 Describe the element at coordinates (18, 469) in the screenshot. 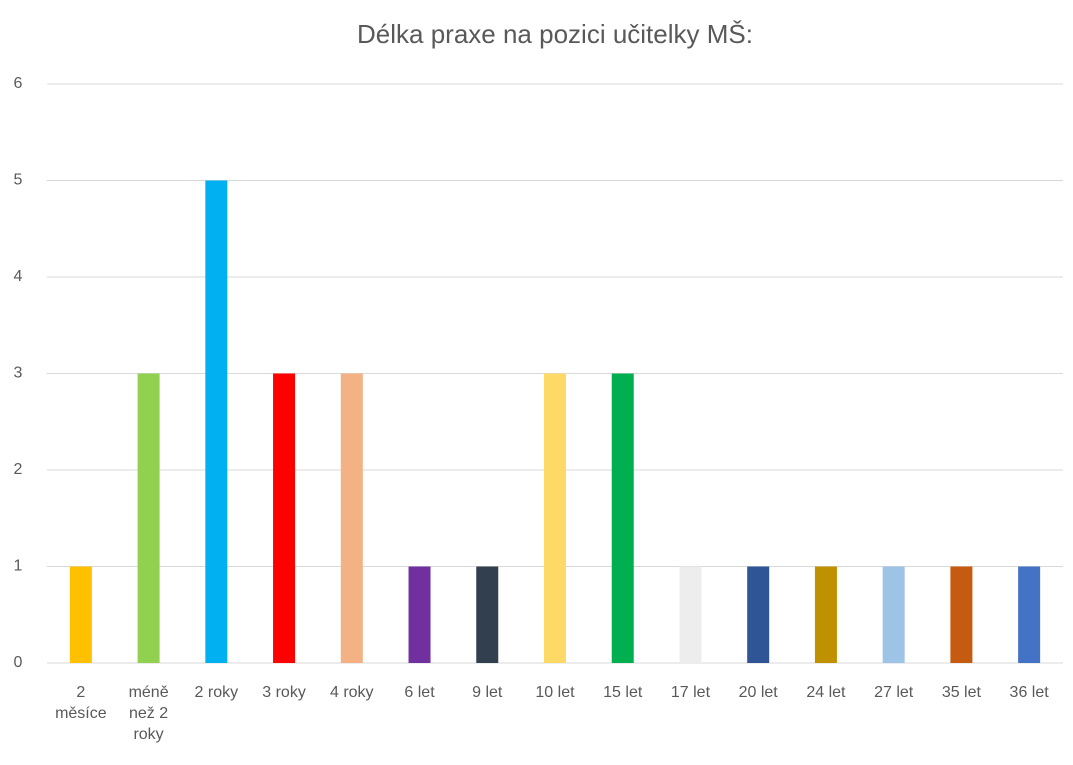

I see `y-tick-label: 2` at that location.